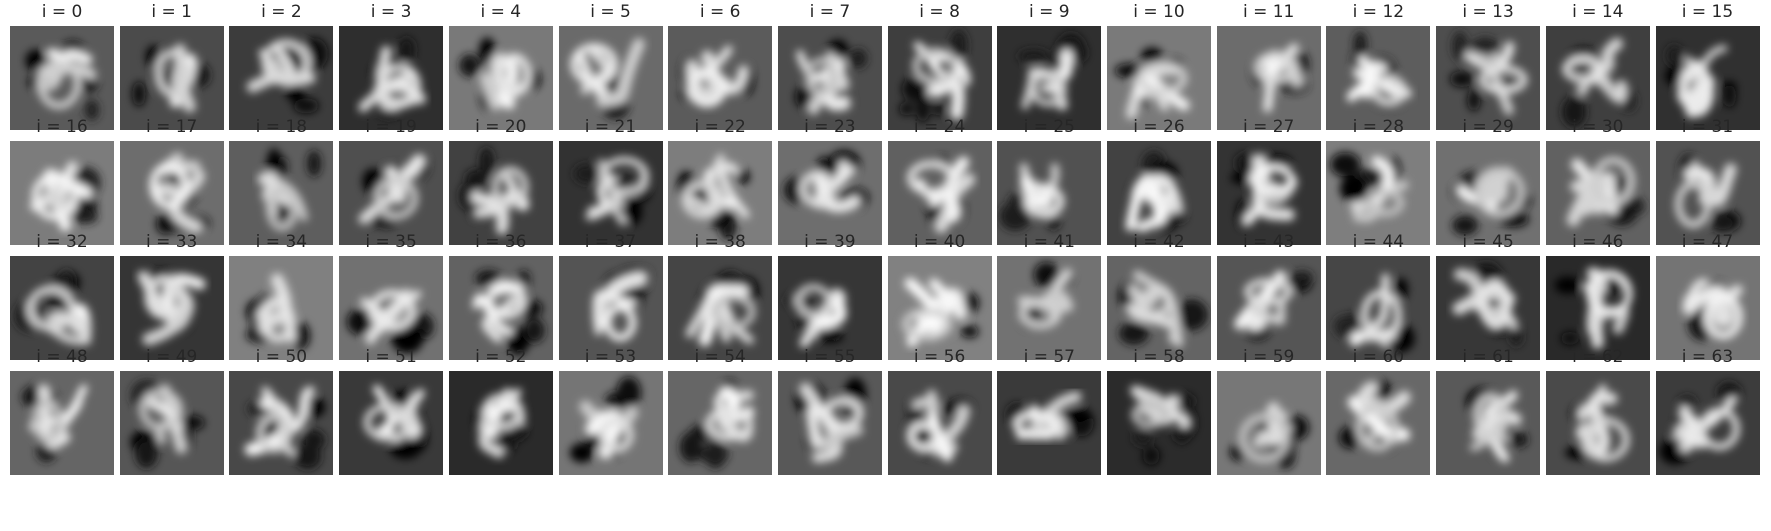 The height and width of the screenshot is (531, 1771). What do you see at coordinates (720, 12) in the screenshot?
I see `panel-title: i = 6` at bounding box center [720, 12].